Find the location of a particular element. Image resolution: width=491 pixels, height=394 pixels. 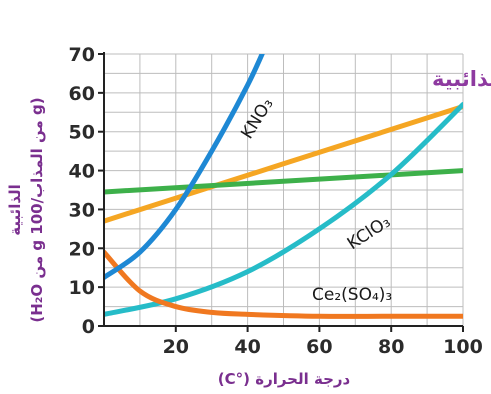

y-tick-label: 30 is located at coordinates (82, 210).